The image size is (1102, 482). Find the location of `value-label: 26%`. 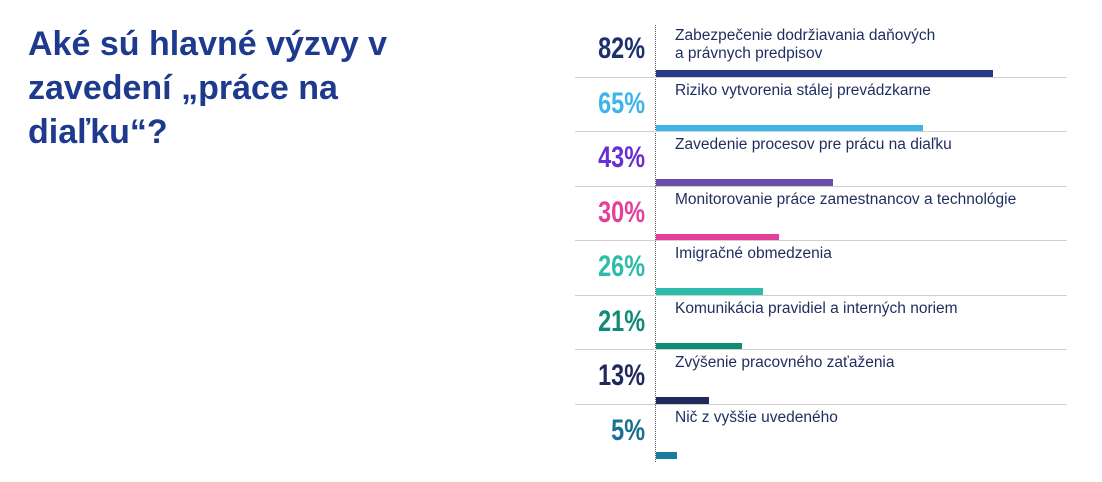

value-label: 26% is located at coordinates (621, 266).